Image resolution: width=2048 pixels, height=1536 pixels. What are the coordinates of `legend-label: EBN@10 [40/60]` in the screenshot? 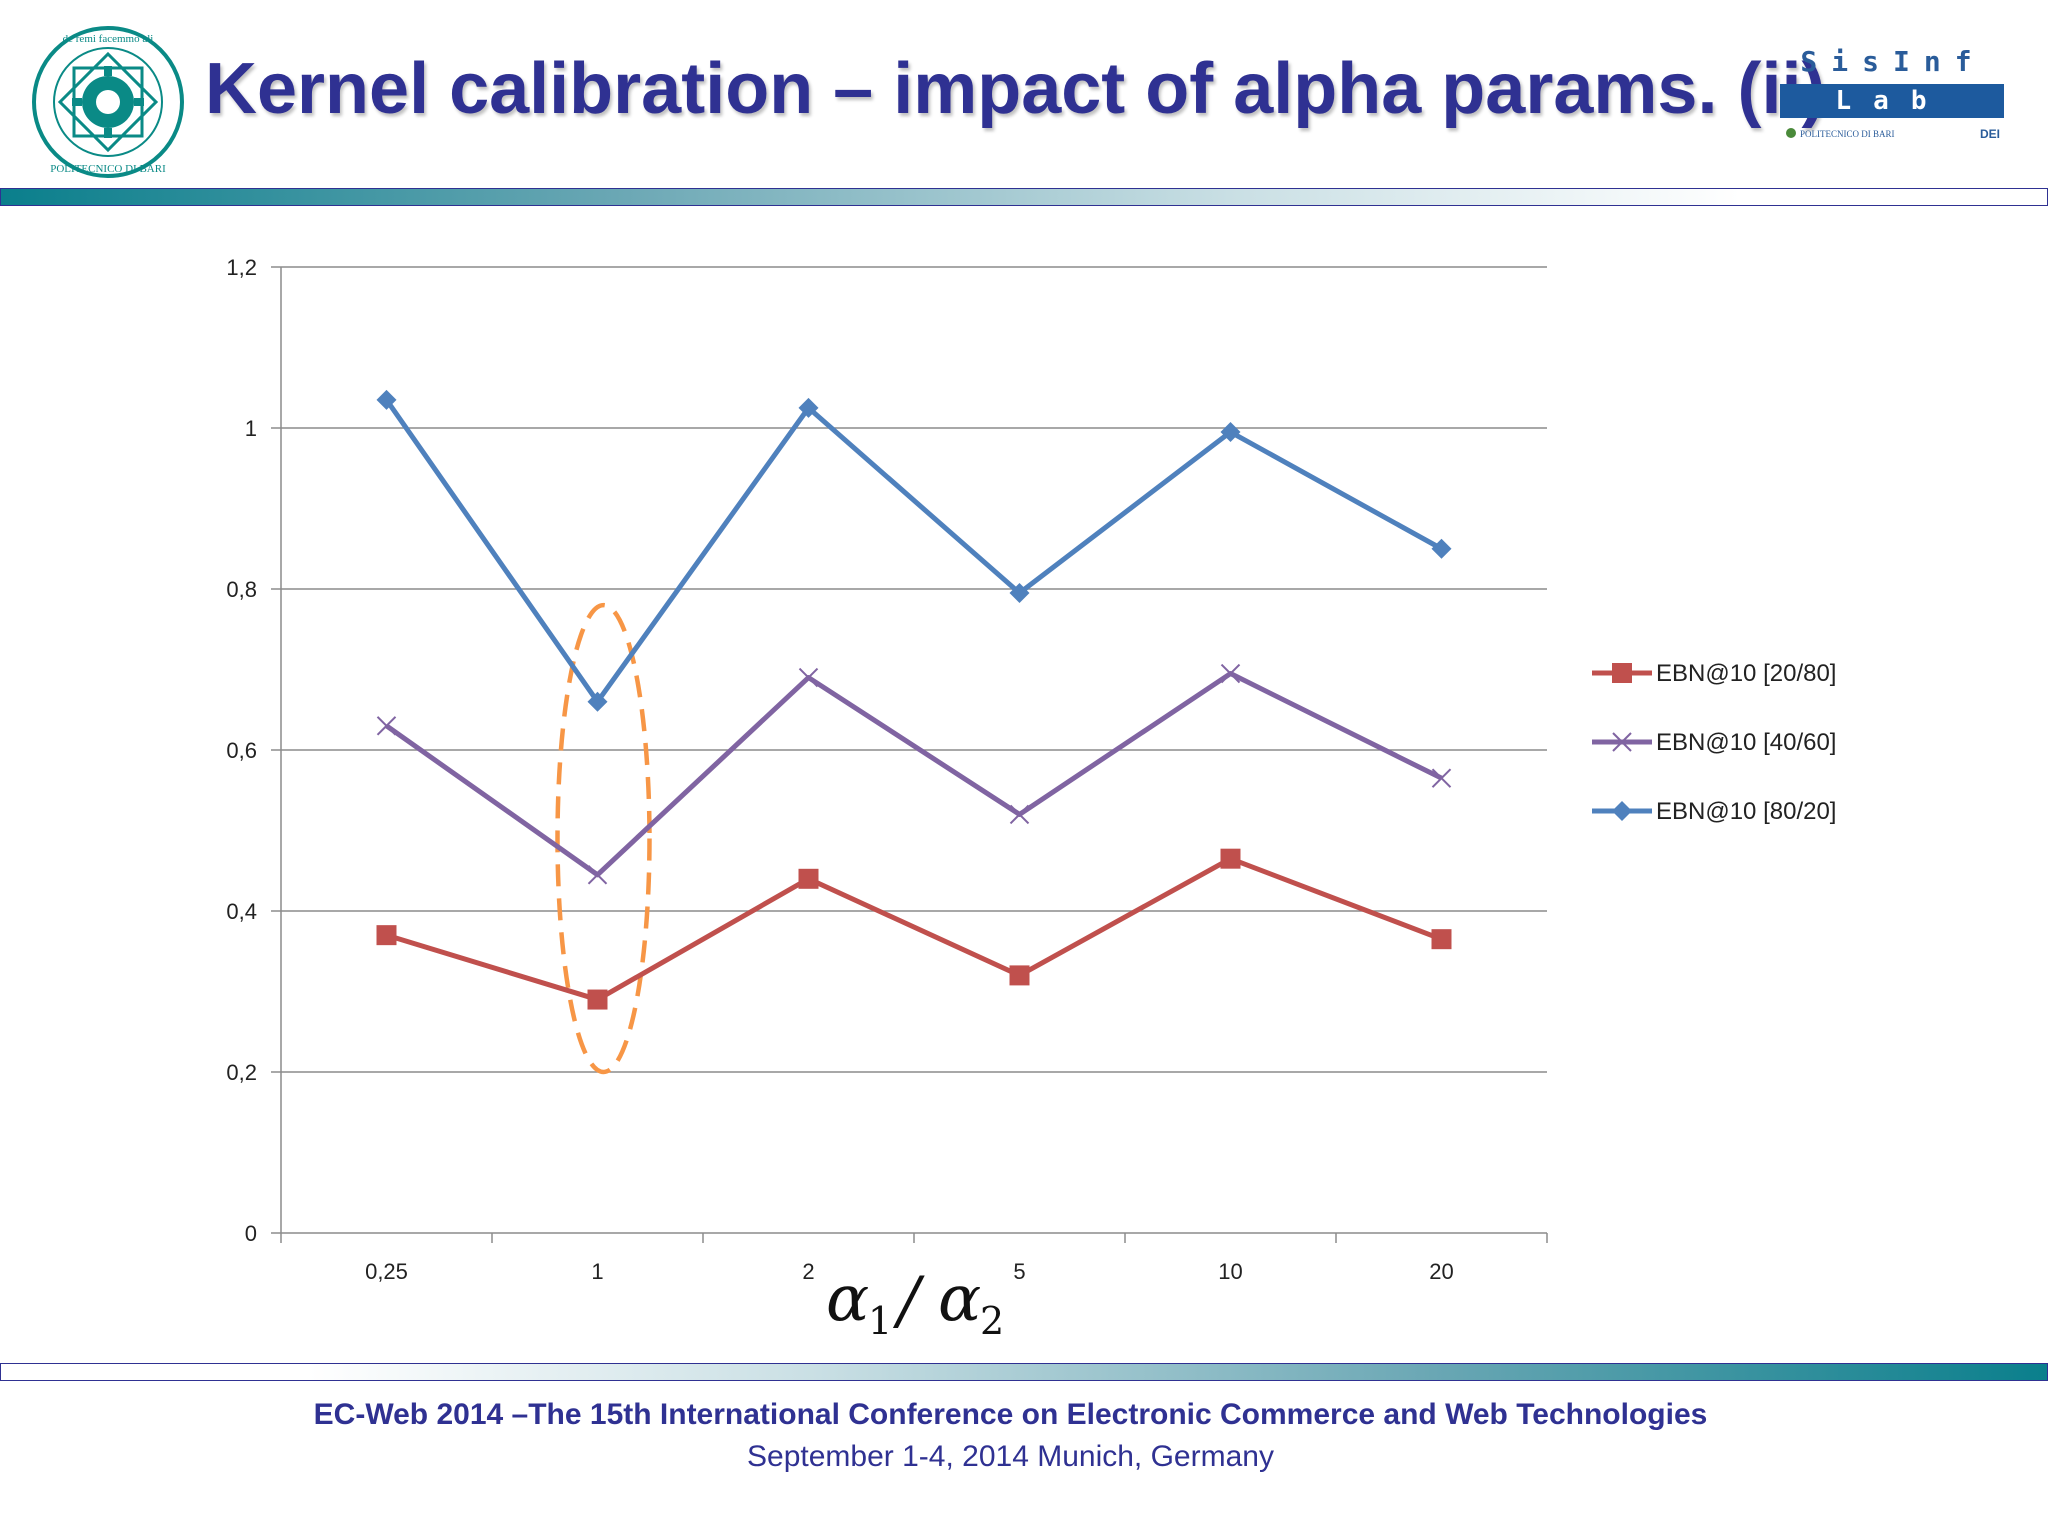 It's located at (1746, 742).